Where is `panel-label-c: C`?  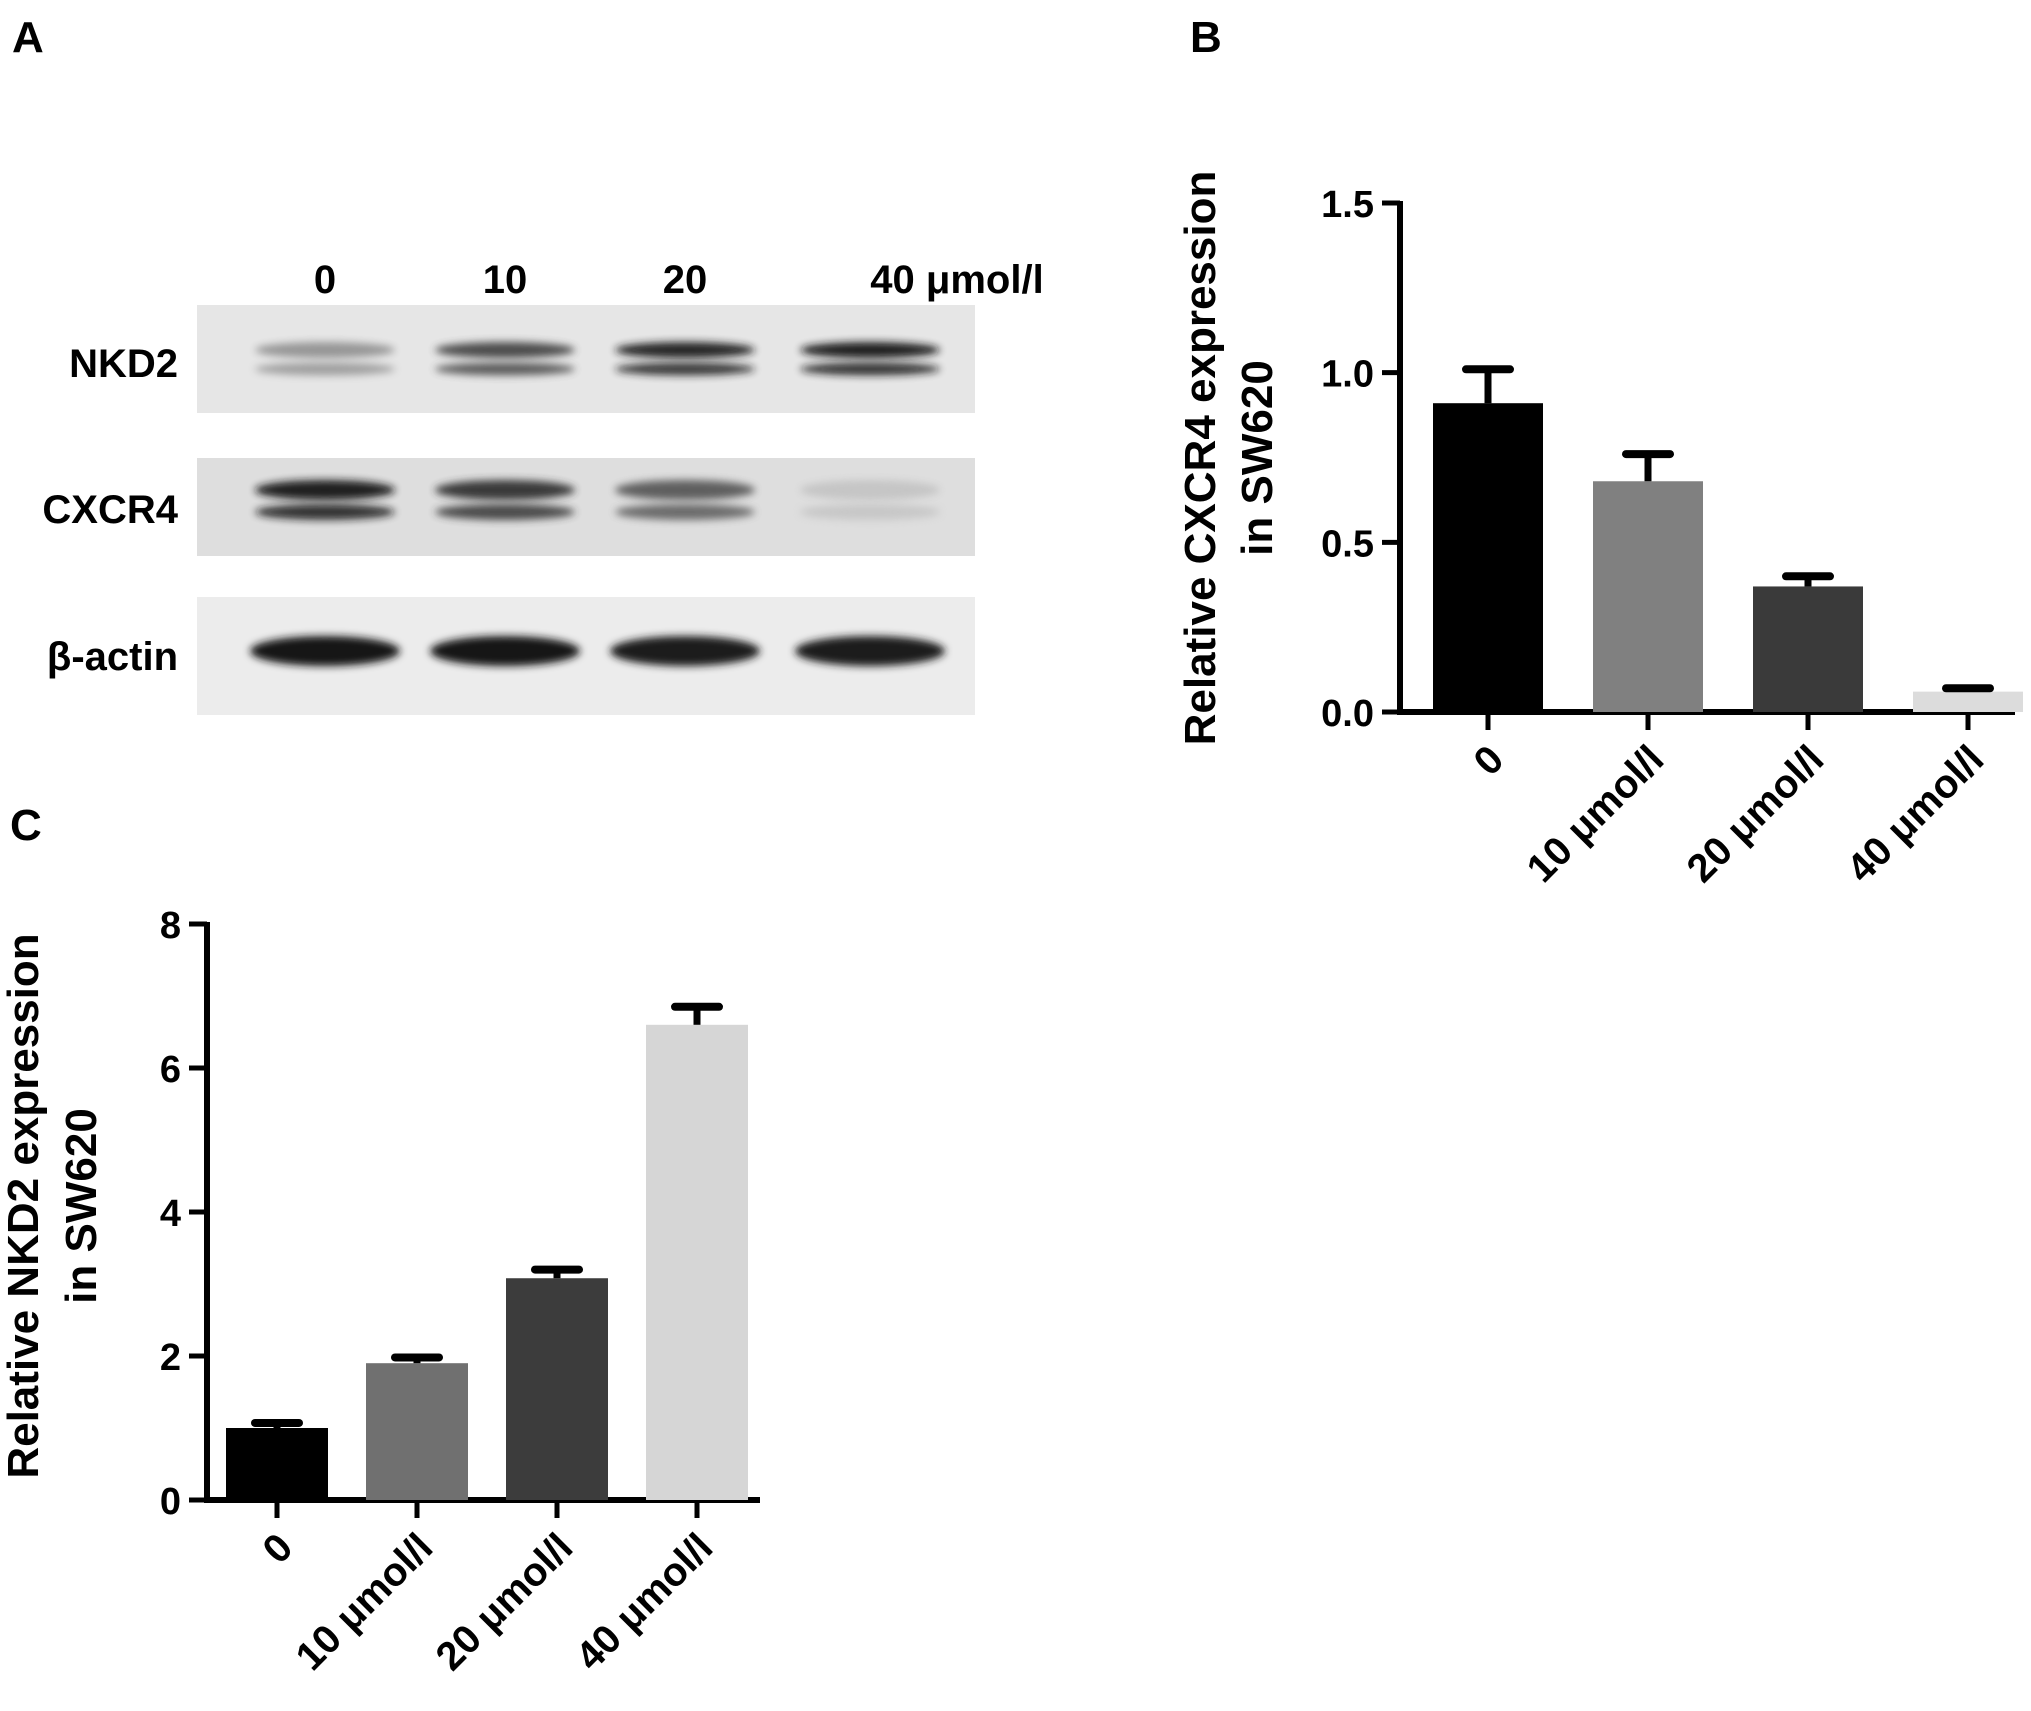
panel-label-c: C is located at coordinates (26, 825).